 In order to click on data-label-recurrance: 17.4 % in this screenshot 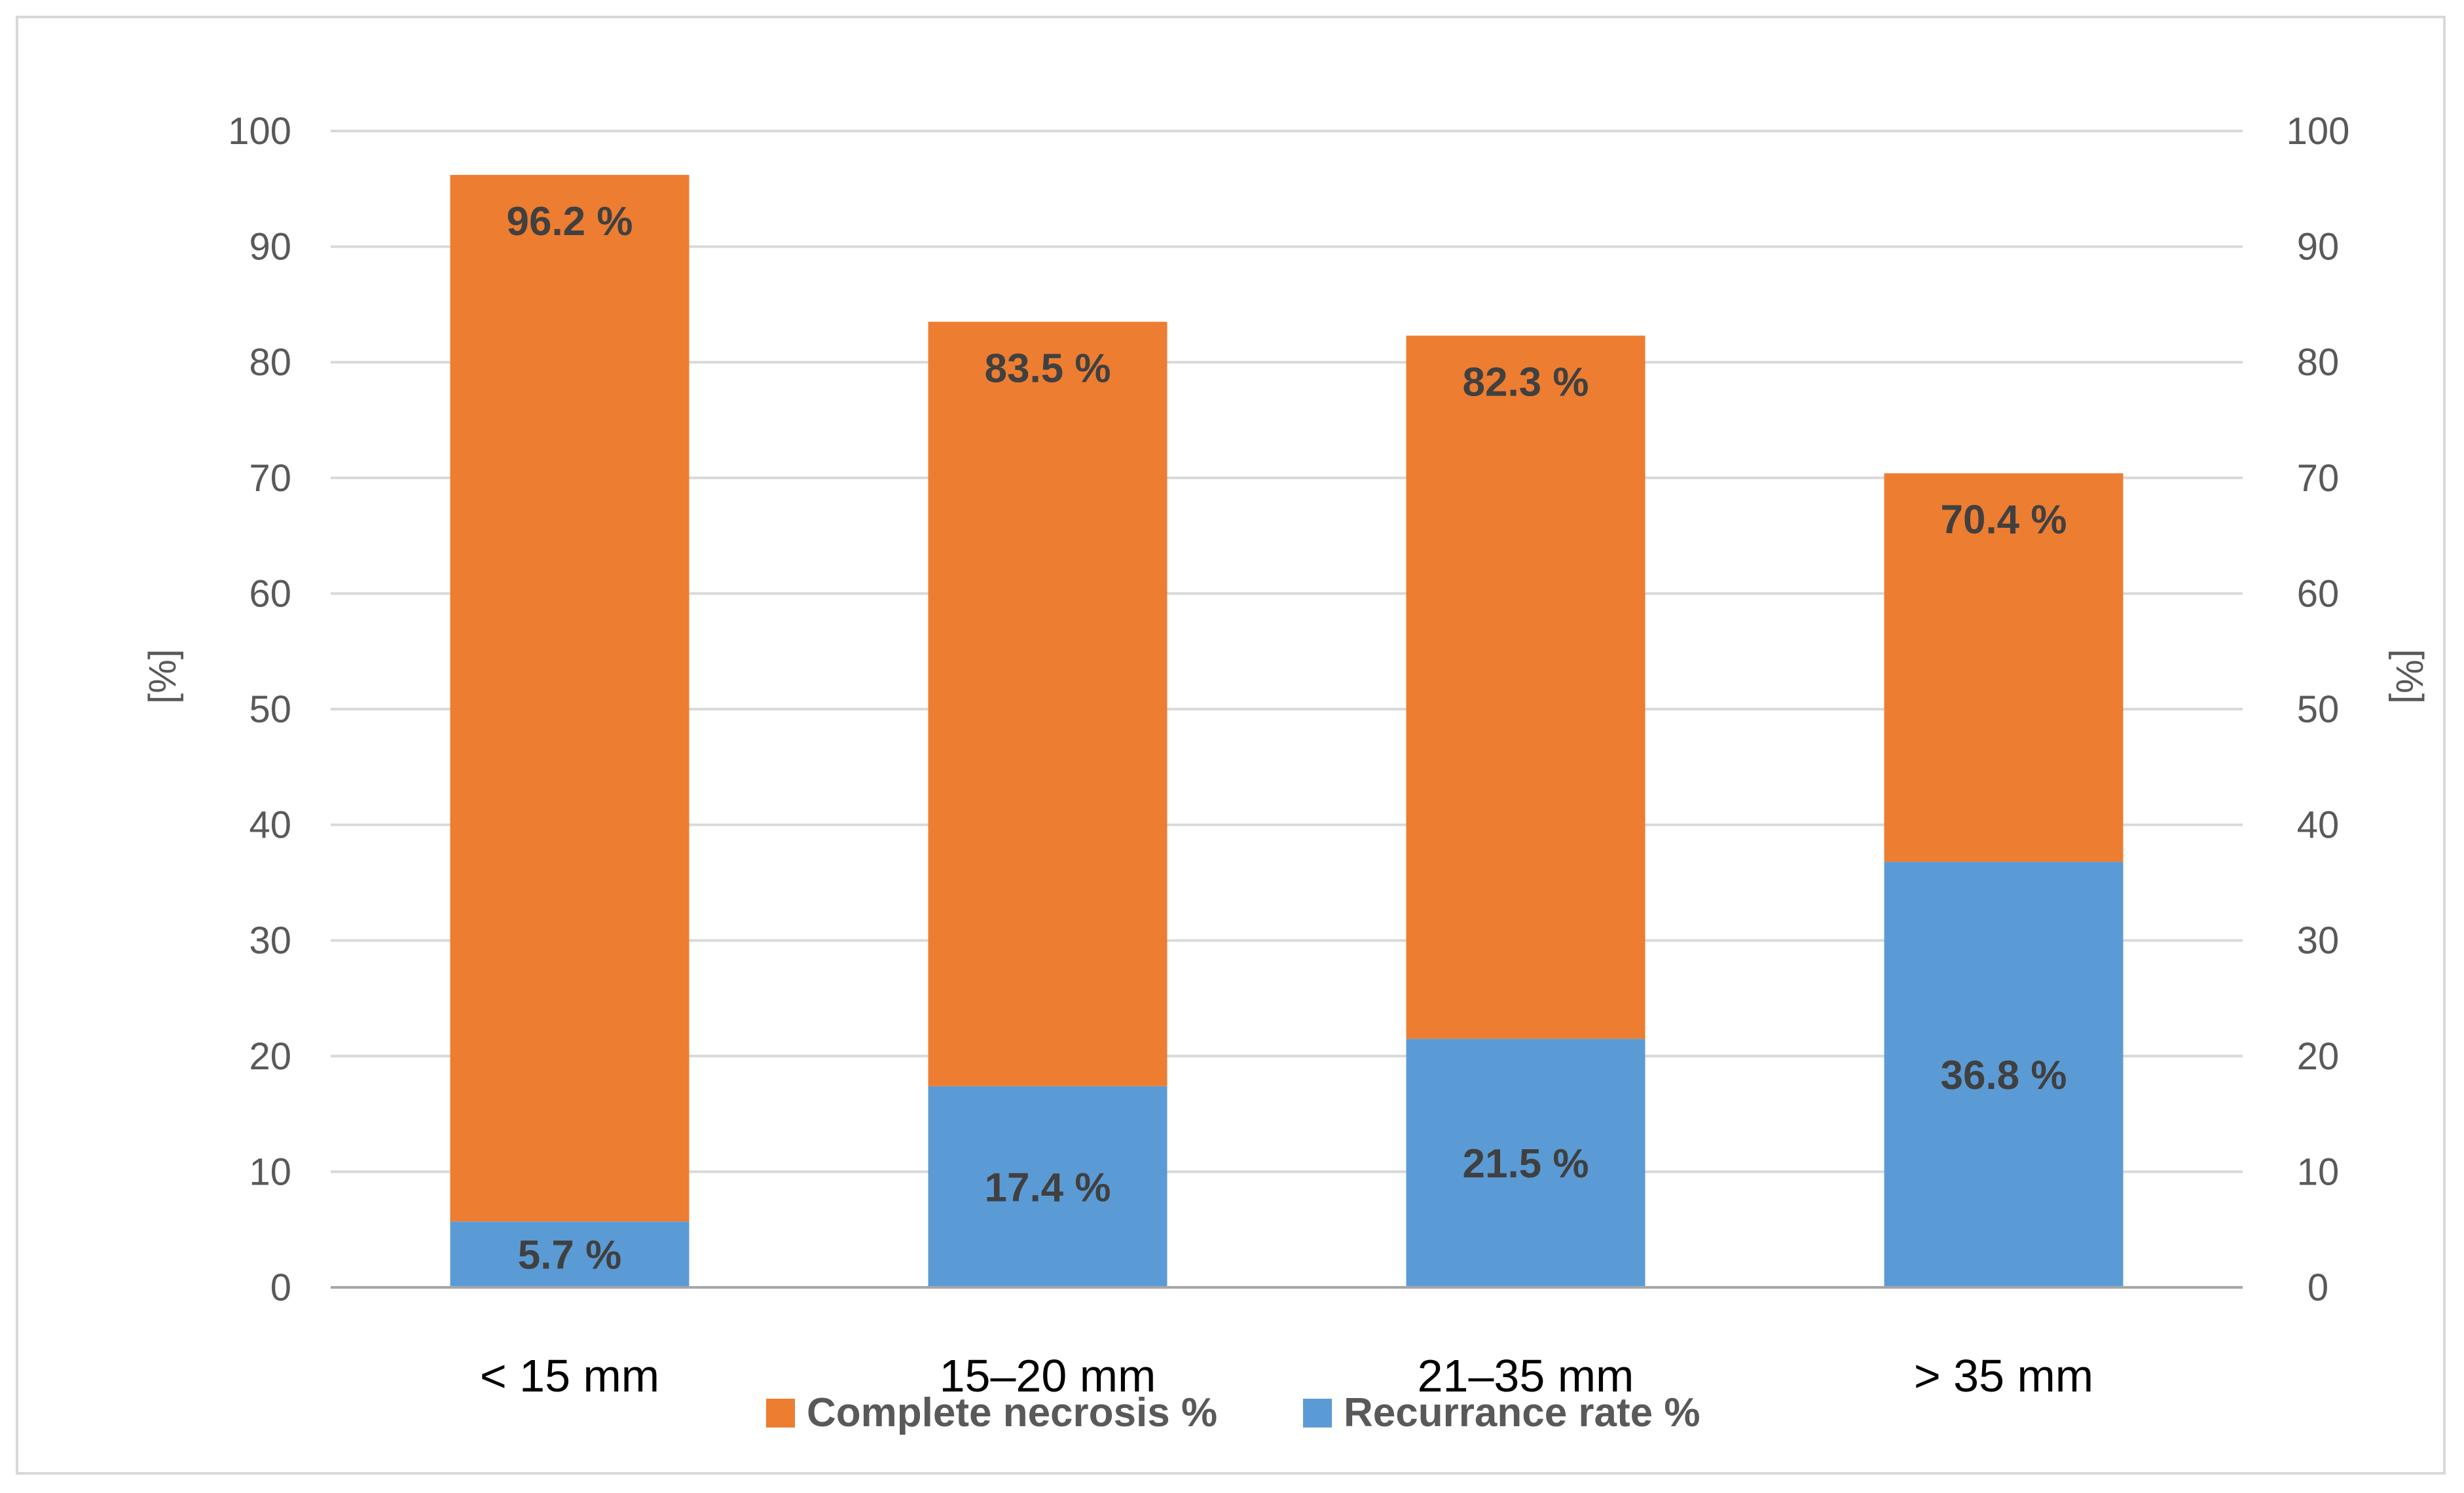, I will do `click(1047, 1187)`.